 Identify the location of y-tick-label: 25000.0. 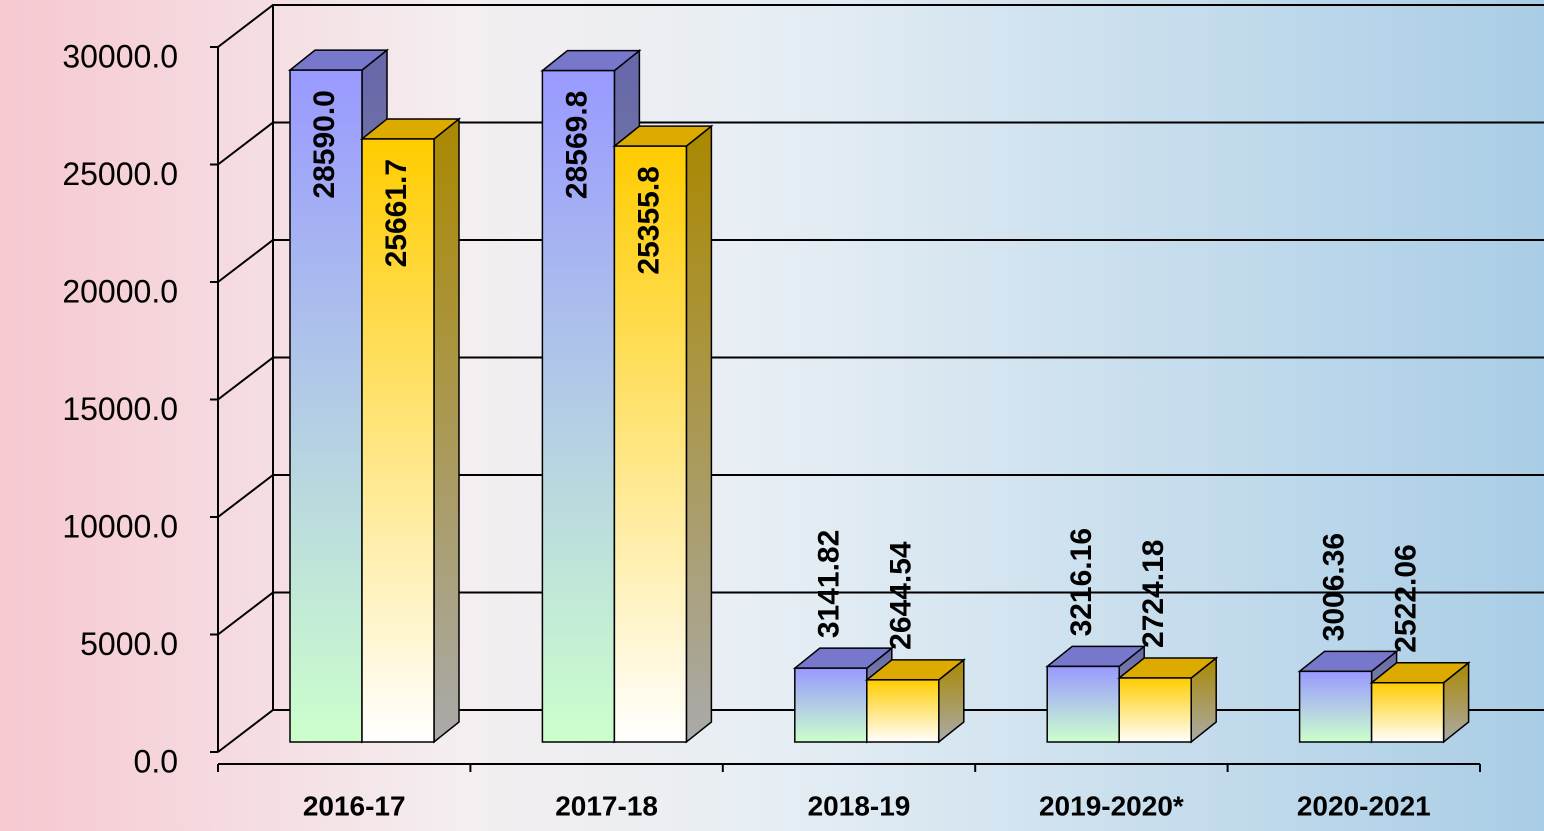
(120, 174).